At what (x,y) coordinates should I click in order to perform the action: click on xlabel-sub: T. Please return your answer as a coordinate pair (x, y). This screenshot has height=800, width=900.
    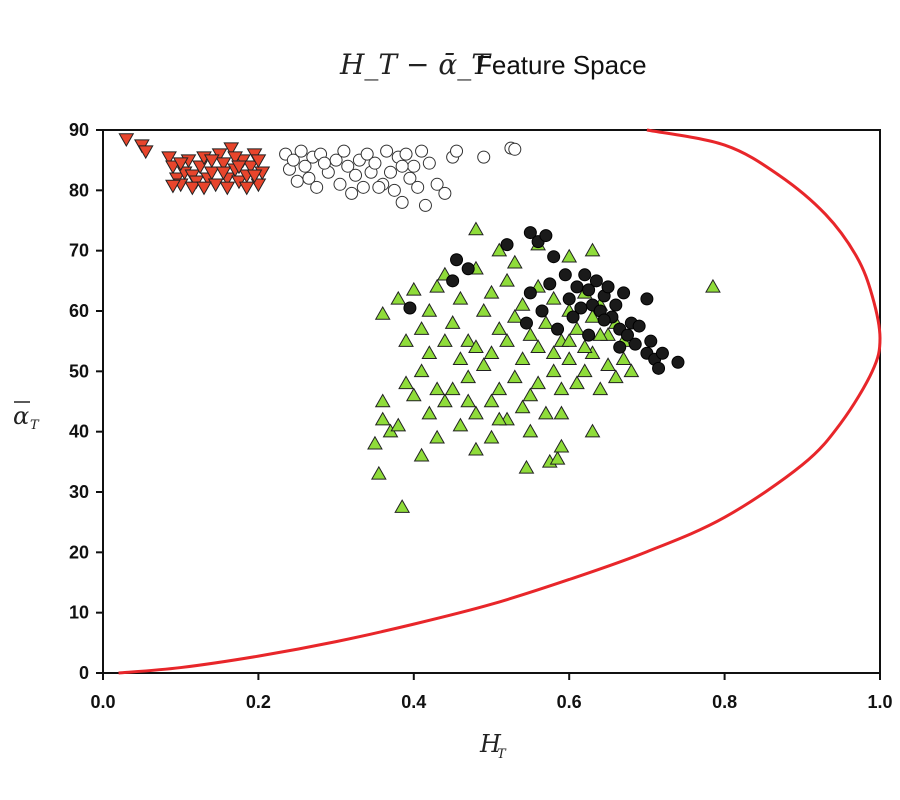
    Looking at the image, I should click on (502, 754).